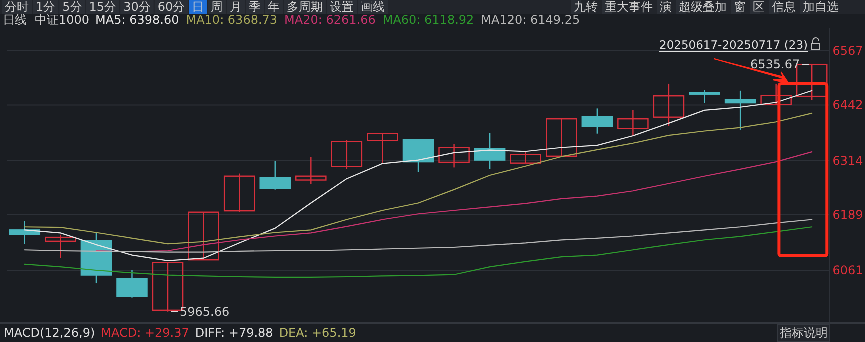 The height and width of the screenshot is (342, 865). I want to click on legend: MA5: 6398.60 MA10: 6368.73 MA20: 6261.66 MA60: 6118.92 MA120: 6149.25, so click(338, 20).